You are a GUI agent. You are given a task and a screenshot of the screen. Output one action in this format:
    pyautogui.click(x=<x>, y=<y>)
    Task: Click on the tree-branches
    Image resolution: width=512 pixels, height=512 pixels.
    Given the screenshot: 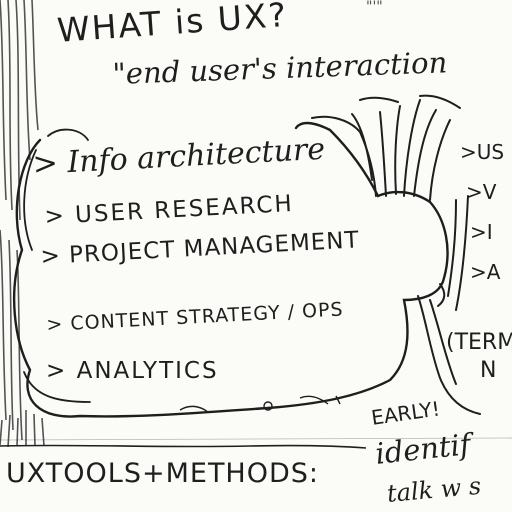 What is the action you would take?
    pyautogui.click(x=390, y=202)
    